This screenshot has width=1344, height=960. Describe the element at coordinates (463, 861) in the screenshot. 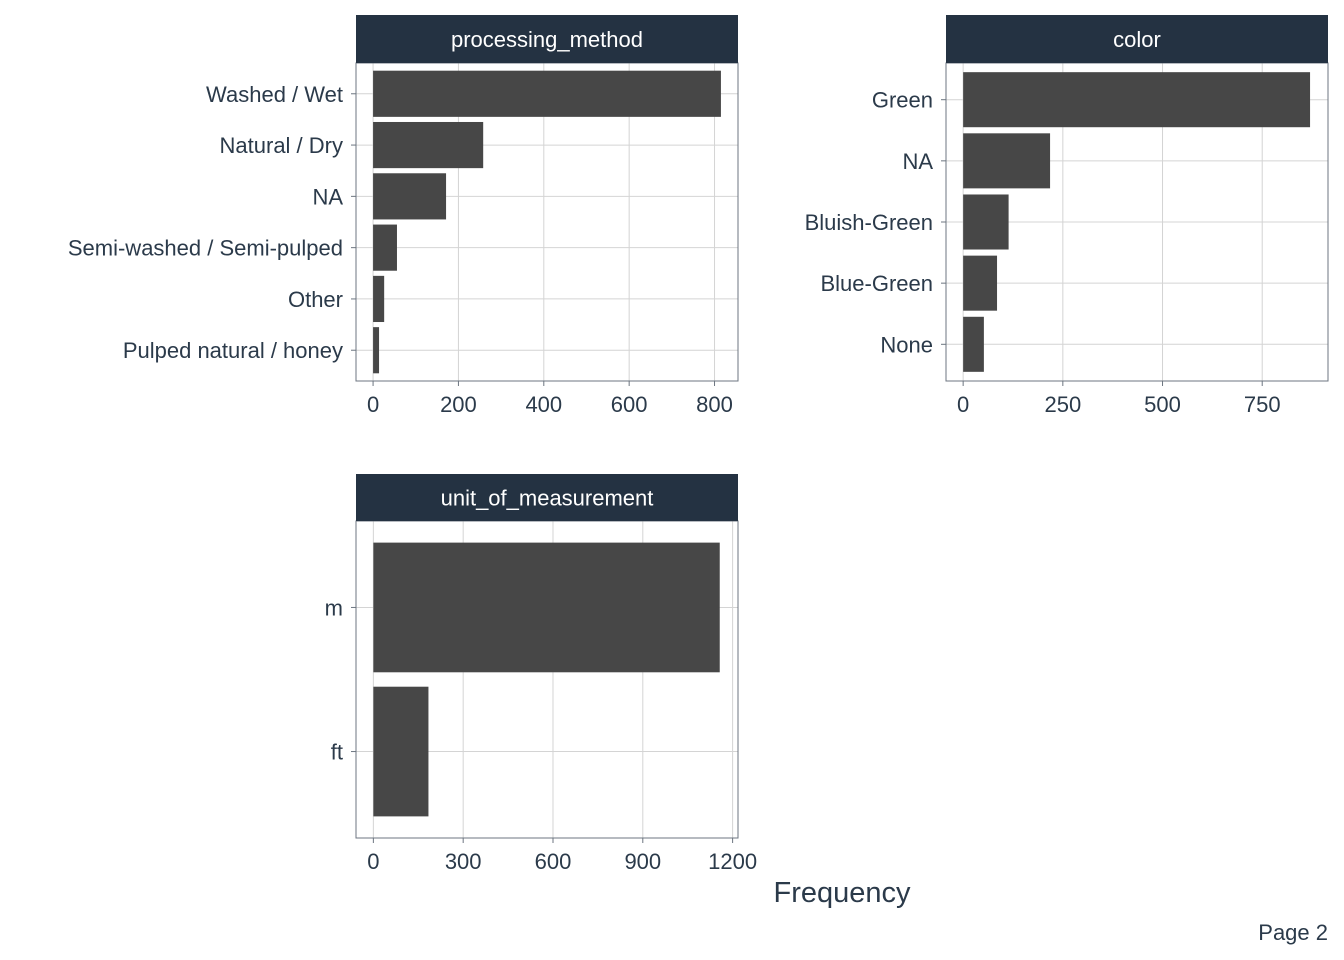

I see `x-tick-label: 300` at that location.